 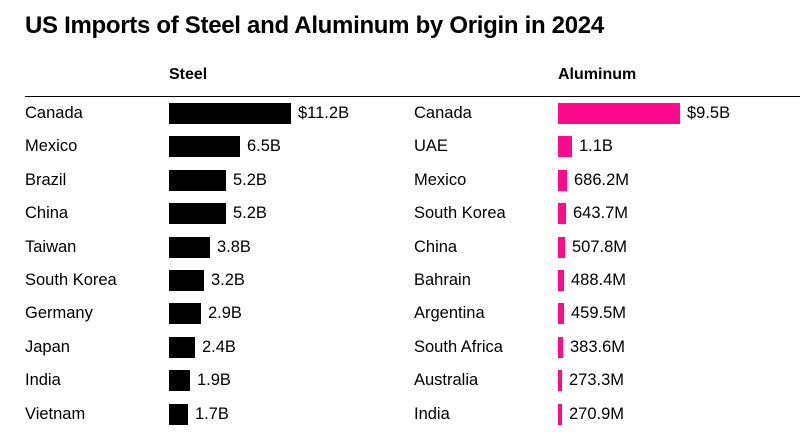 What do you see at coordinates (597, 380) in the screenshot?
I see `data-label: 273.3M` at bounding box center [597, 380].